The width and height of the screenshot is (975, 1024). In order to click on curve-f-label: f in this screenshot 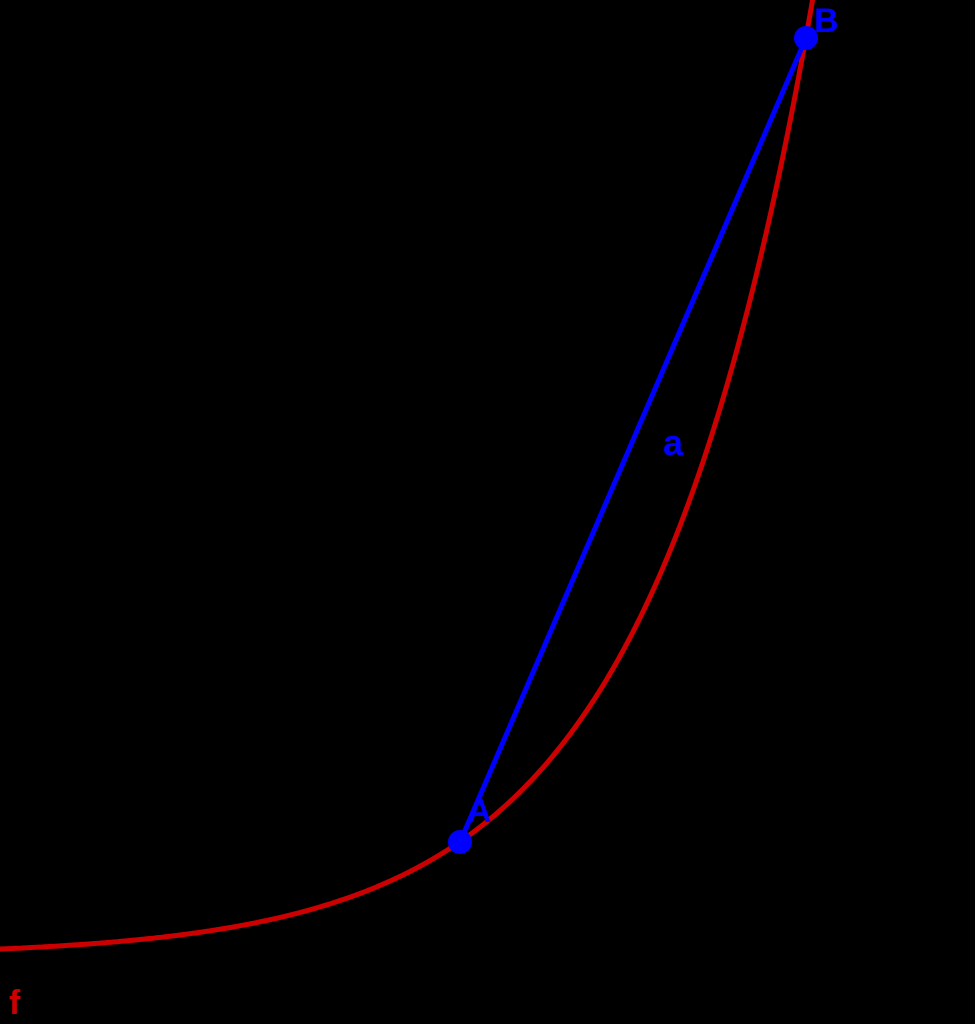, I will do `click(15, 1003)`.